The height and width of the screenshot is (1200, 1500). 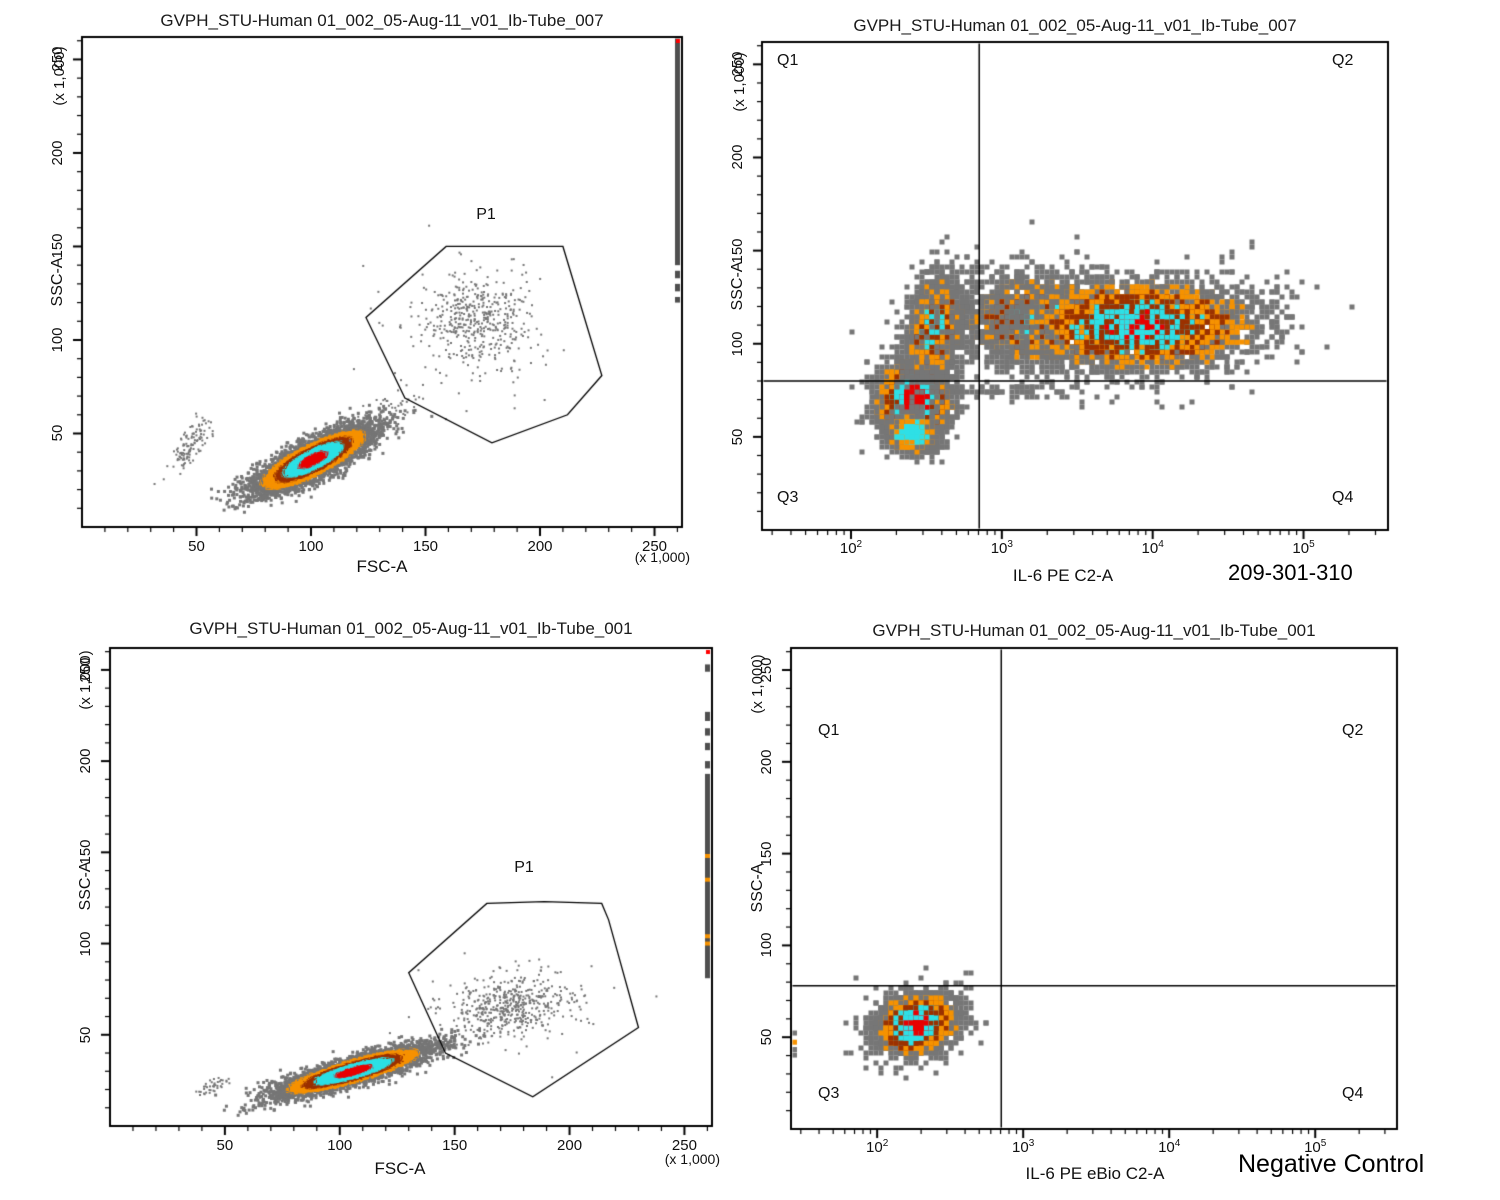 What do you see at coordinates (1095, 1173) in the screenshot?
I see `x-axis-label: IL-6 PE eBio C2-A` at bounding box center [1095, 1173].